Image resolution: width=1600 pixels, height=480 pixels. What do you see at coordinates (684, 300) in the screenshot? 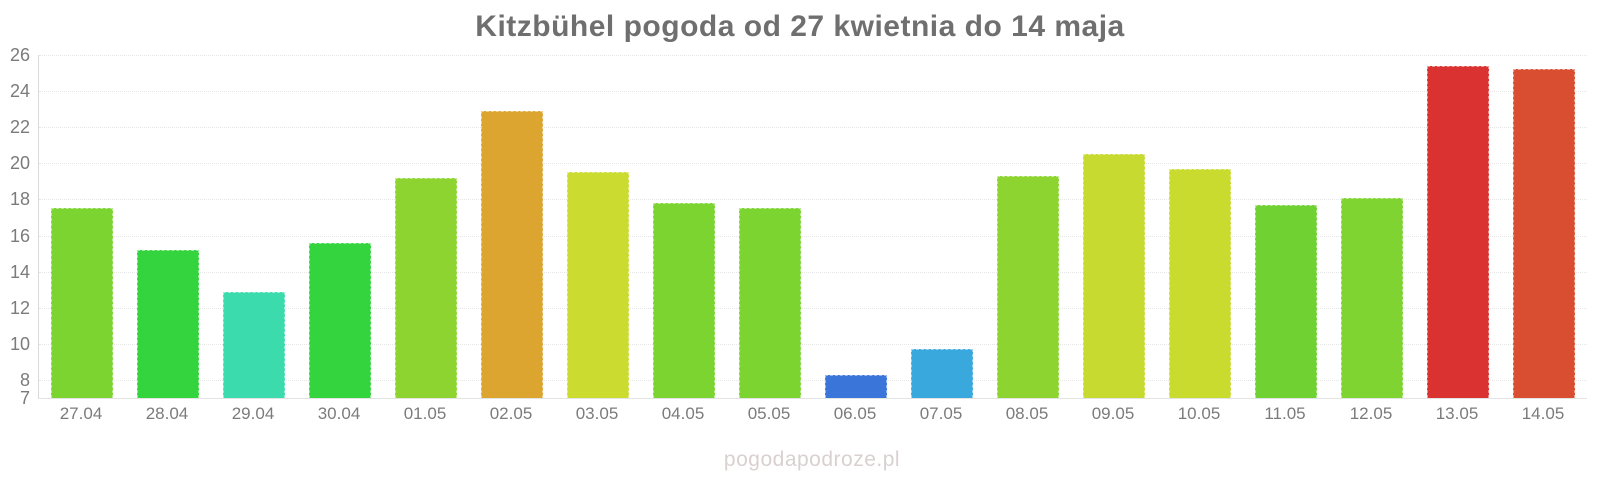
I see `chart-bar-04.05` at bounding box center [684, 300].